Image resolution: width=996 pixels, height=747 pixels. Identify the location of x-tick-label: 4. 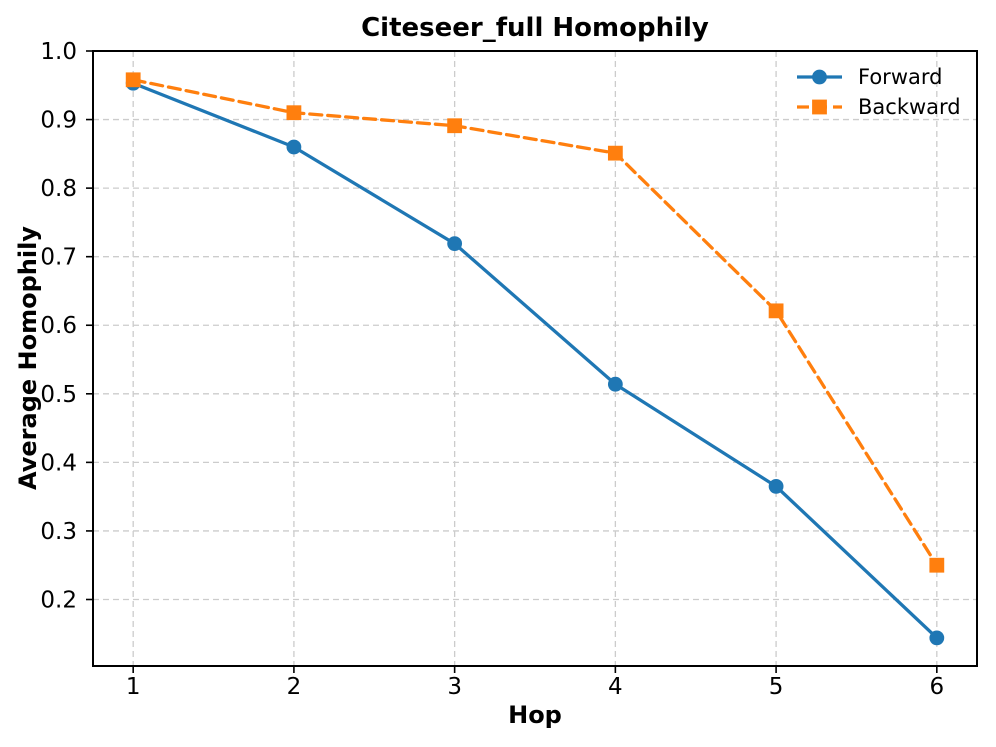
(615, 687).